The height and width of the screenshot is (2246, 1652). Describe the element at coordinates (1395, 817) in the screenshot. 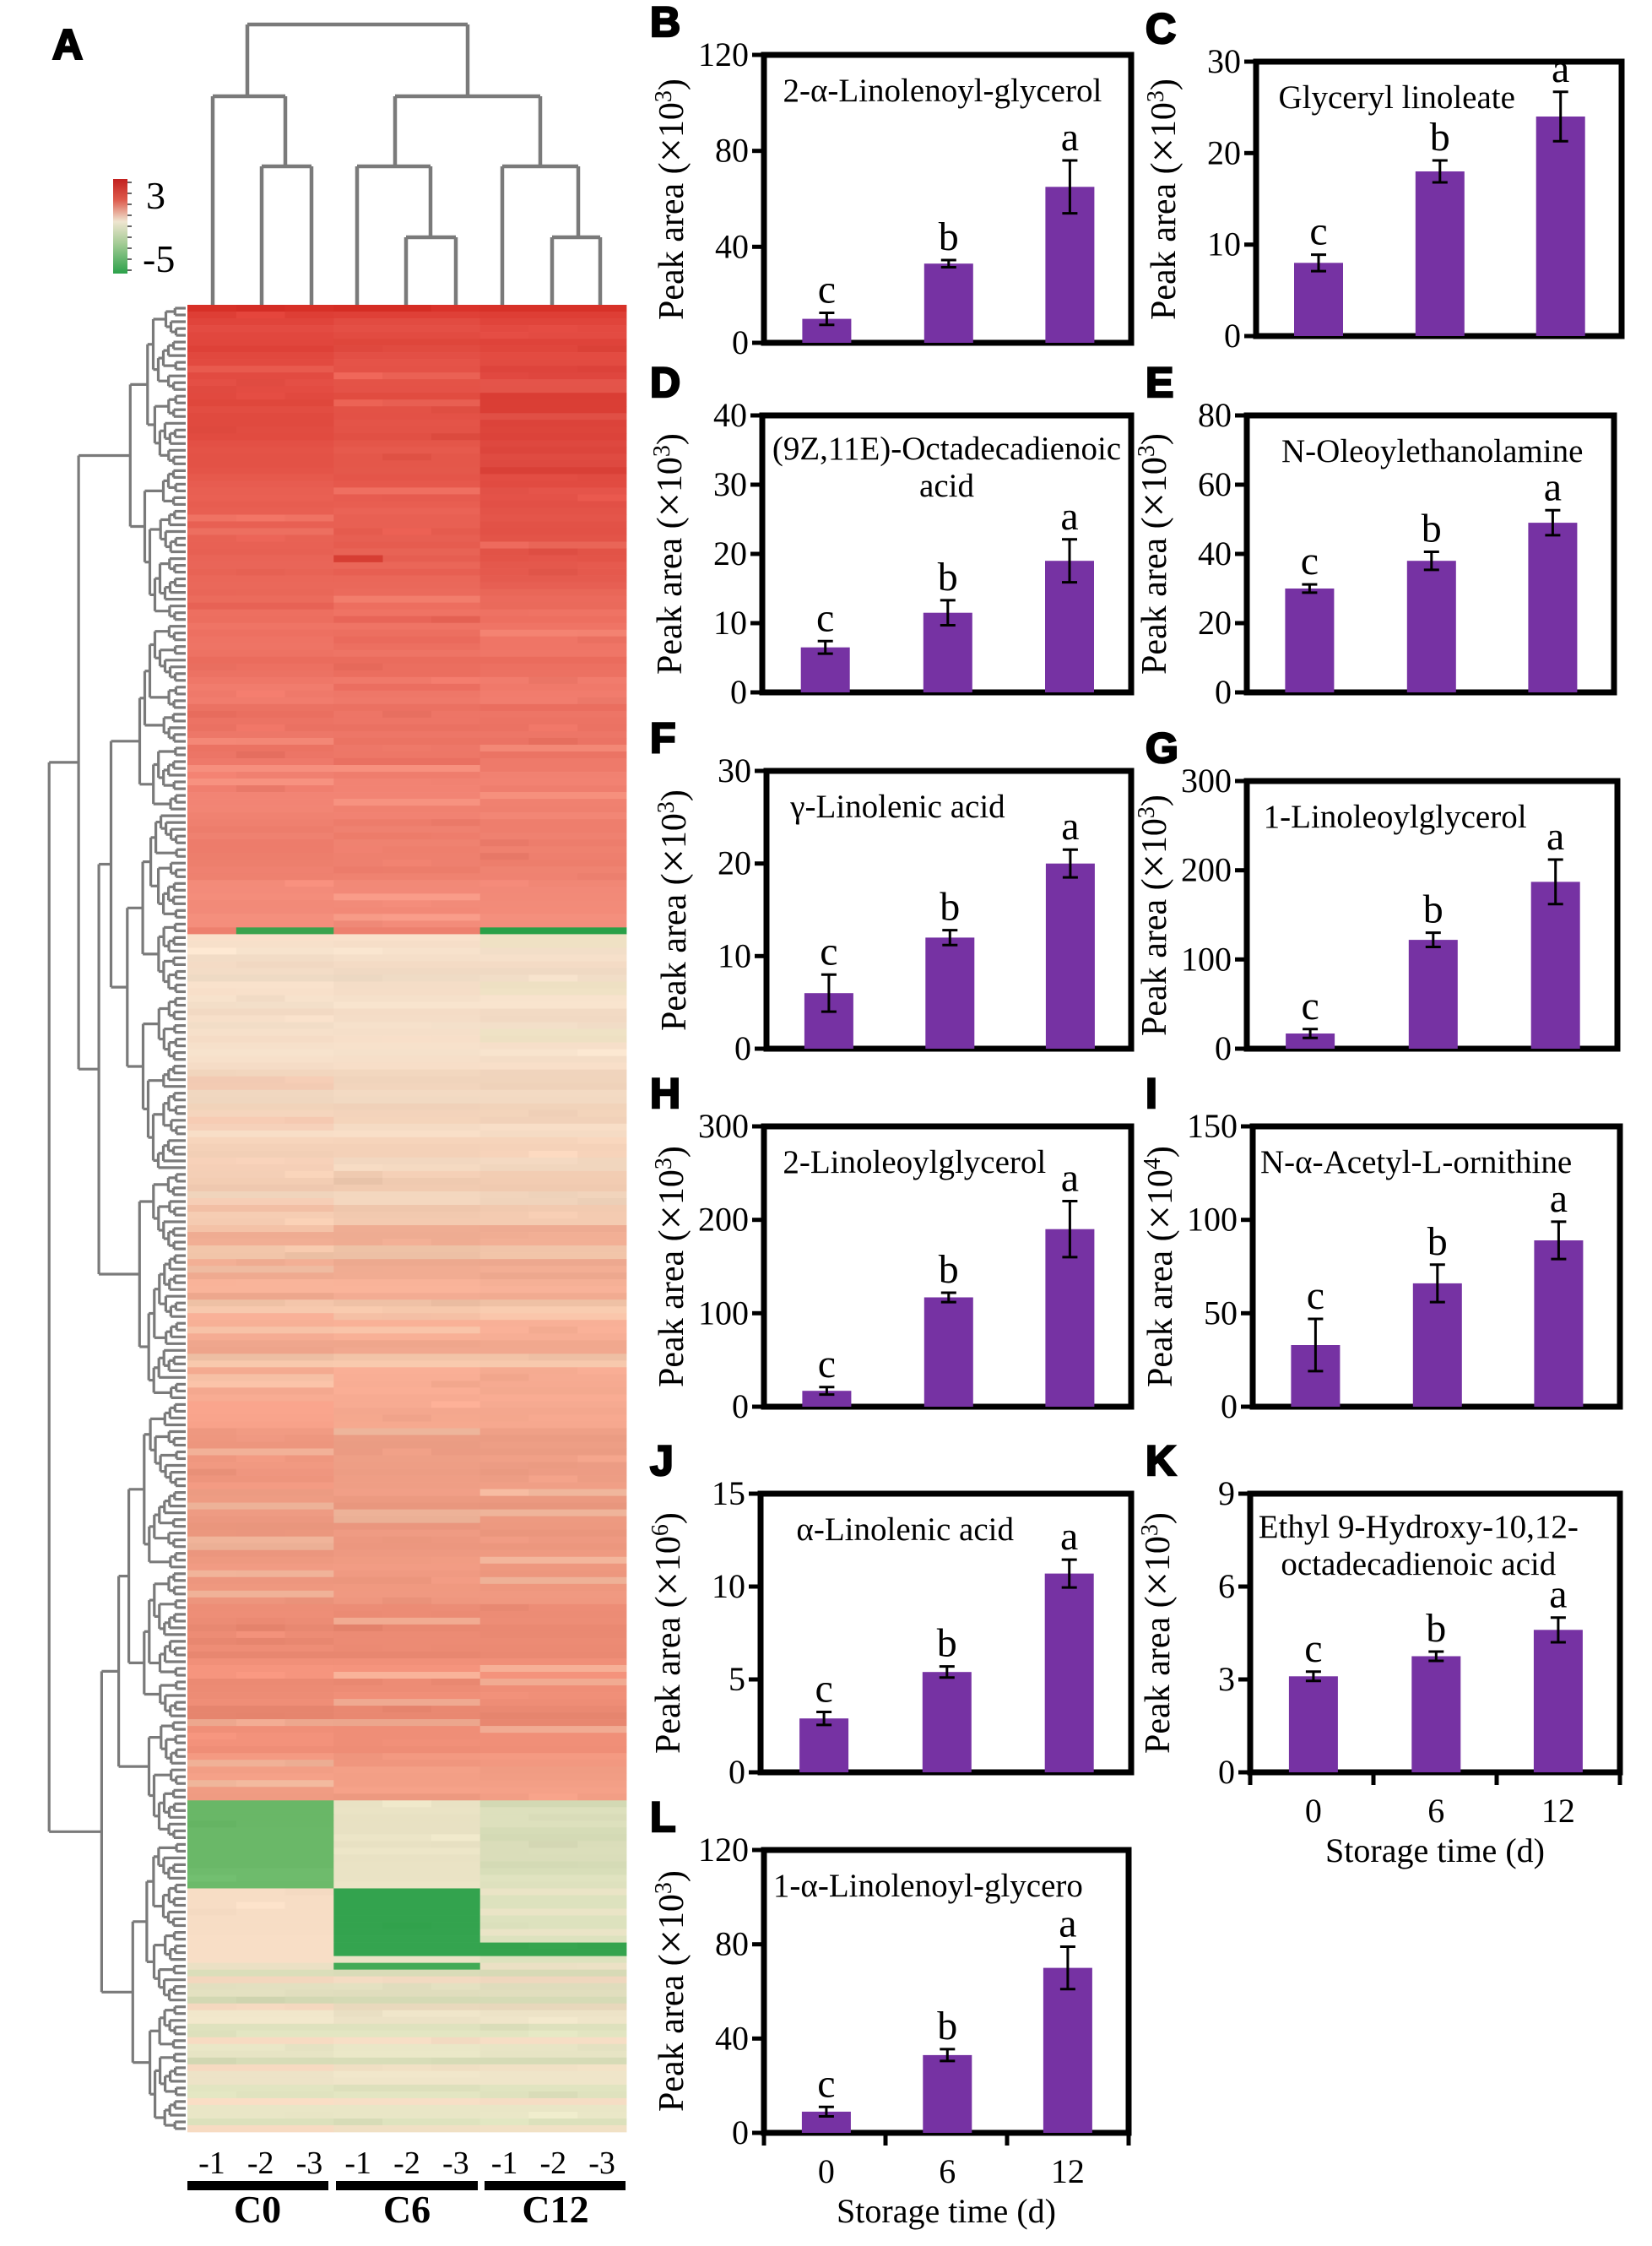

I see `svg-text: 1-Linoleoylglycerol` at that location.